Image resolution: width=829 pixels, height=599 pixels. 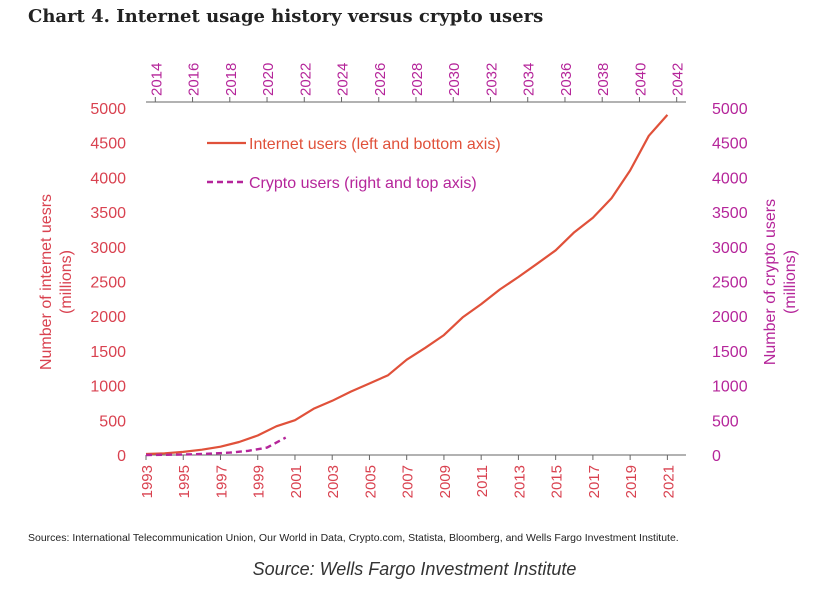 I want to click on legend-label-crypto: Crypto users (right and top axis), so click(x=363, y=183).